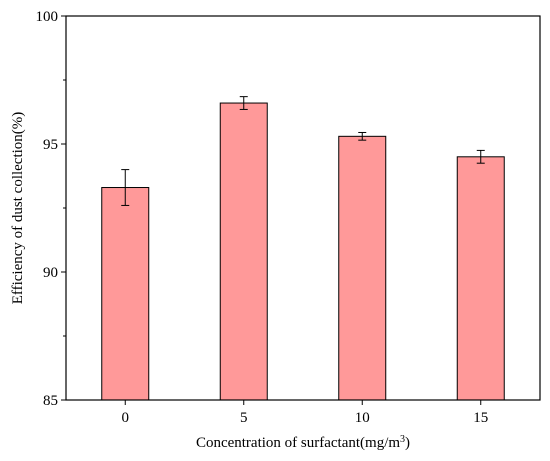 The height and width of the screenshot is (461, 550). I want to click on x-axis-title-superscript: 3, so click(402, 439).